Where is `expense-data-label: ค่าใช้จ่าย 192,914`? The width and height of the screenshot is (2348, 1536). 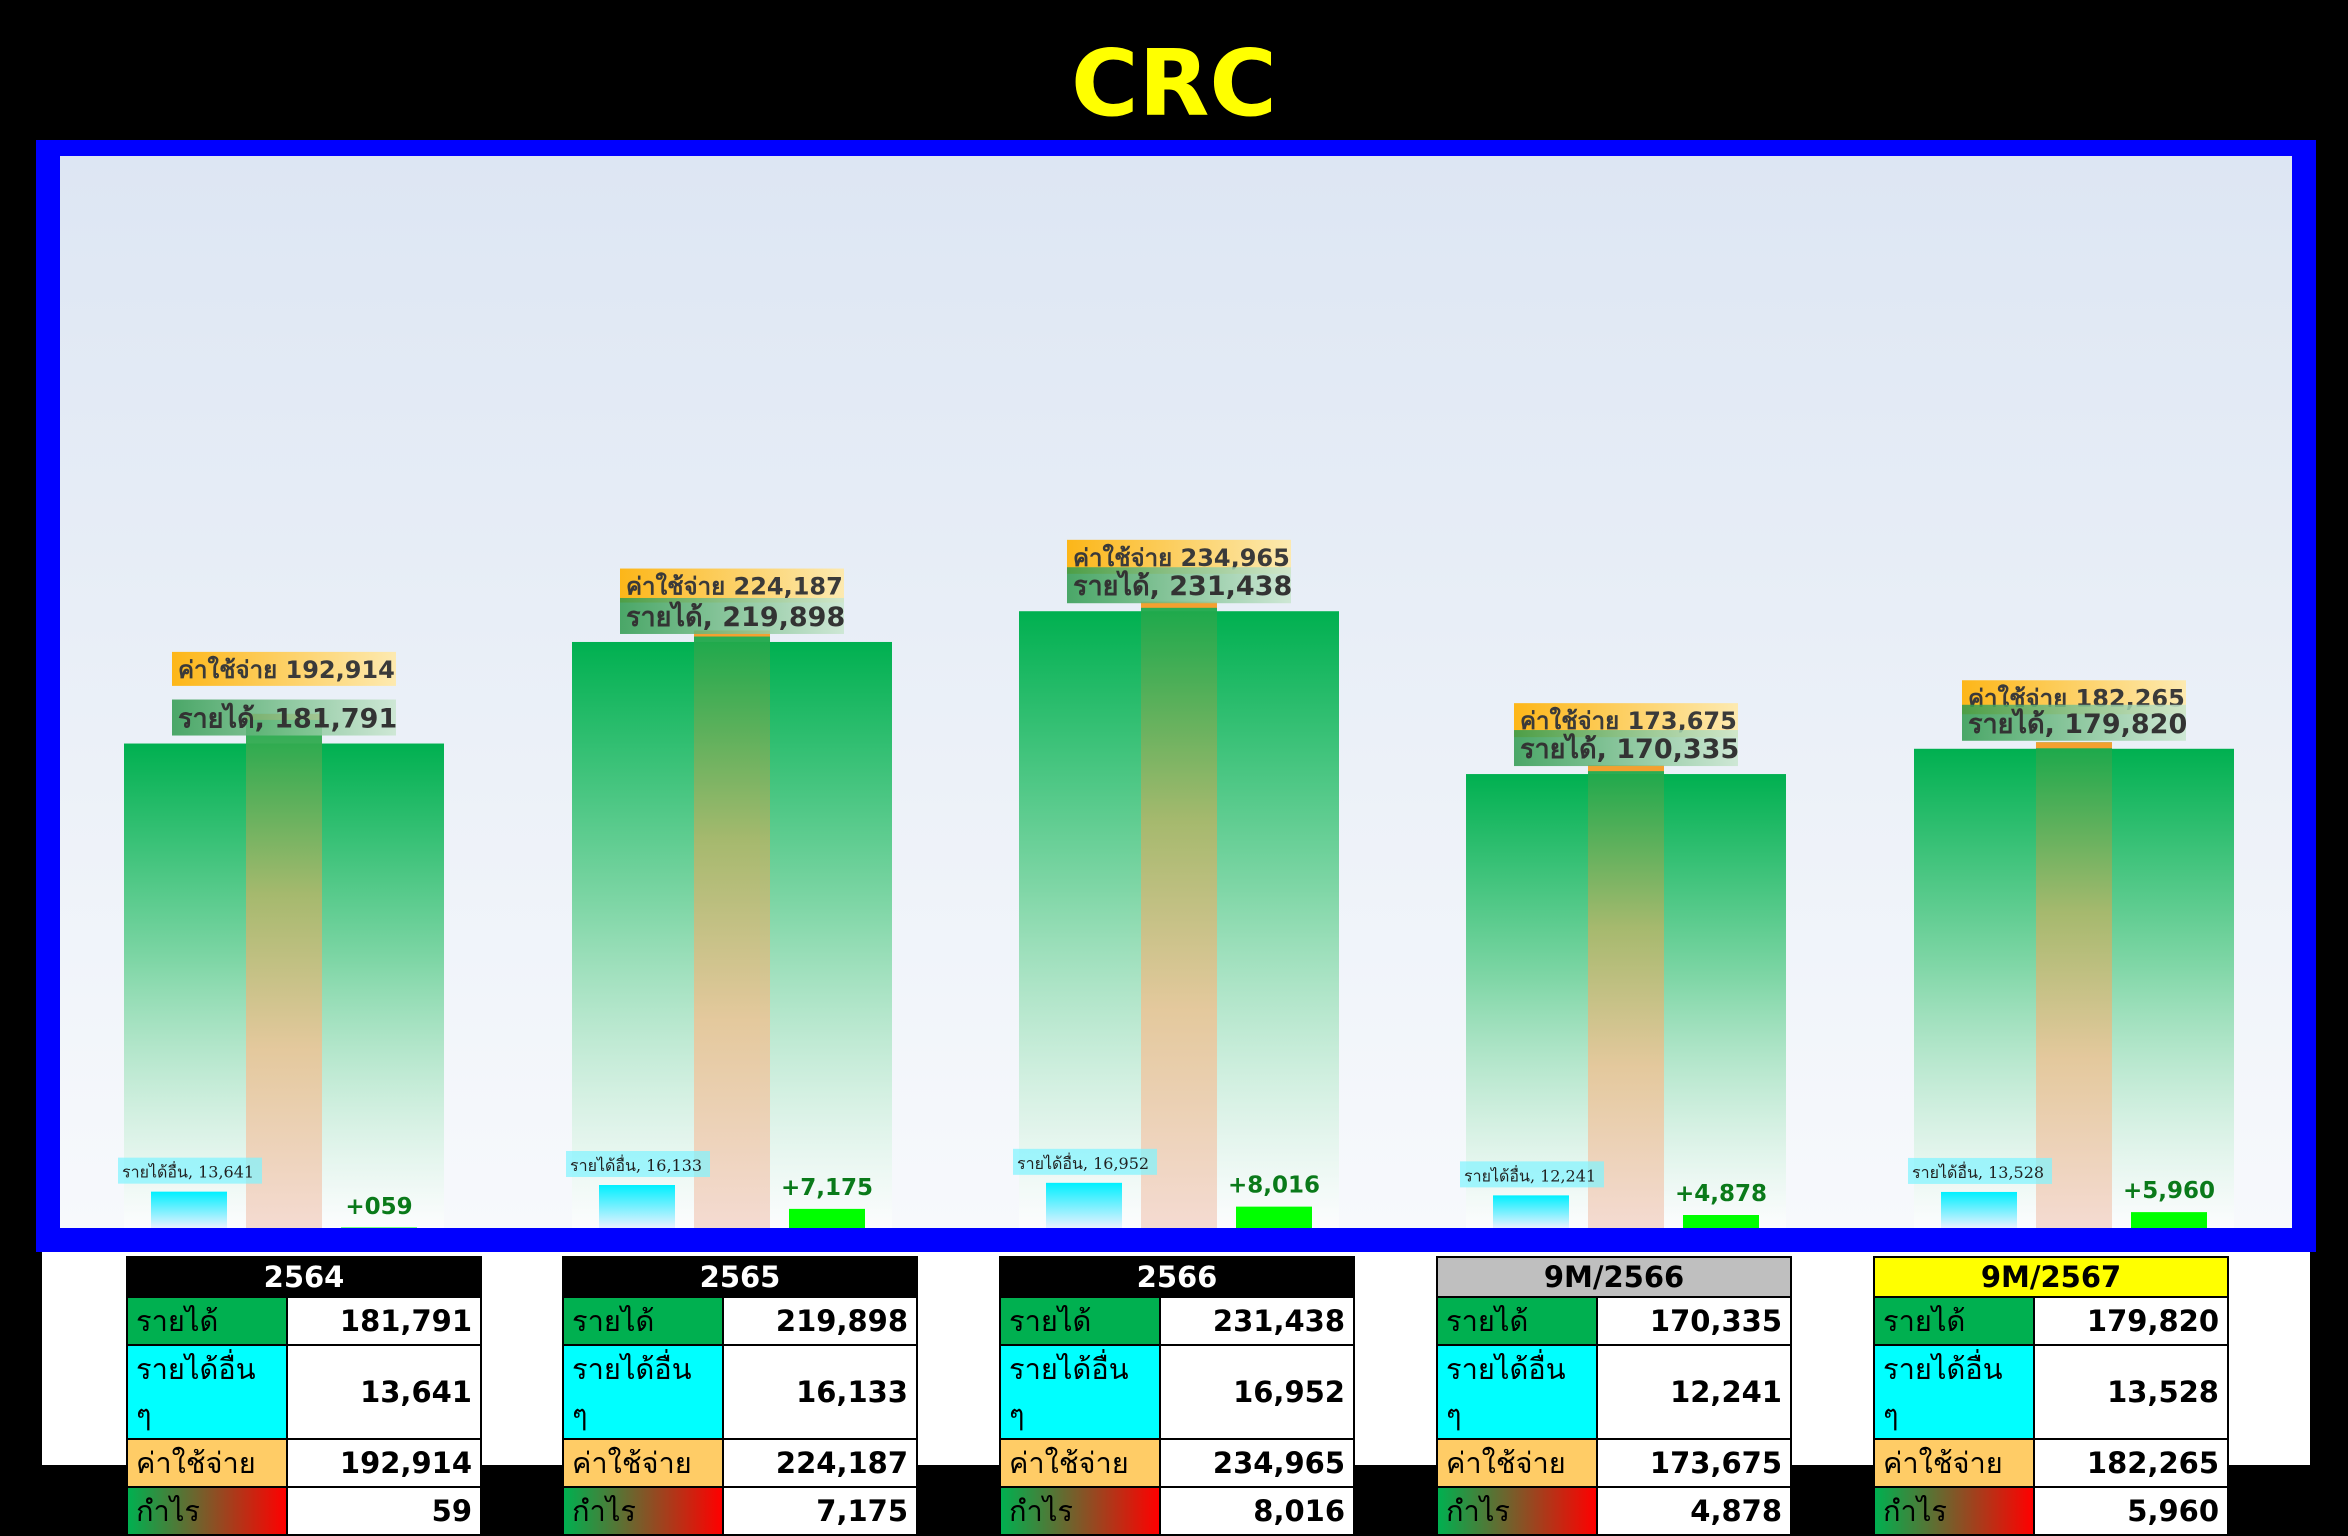 expense-data-label: ค่าใช้จ่าย 192,914 is located at coordinates (286, 669).